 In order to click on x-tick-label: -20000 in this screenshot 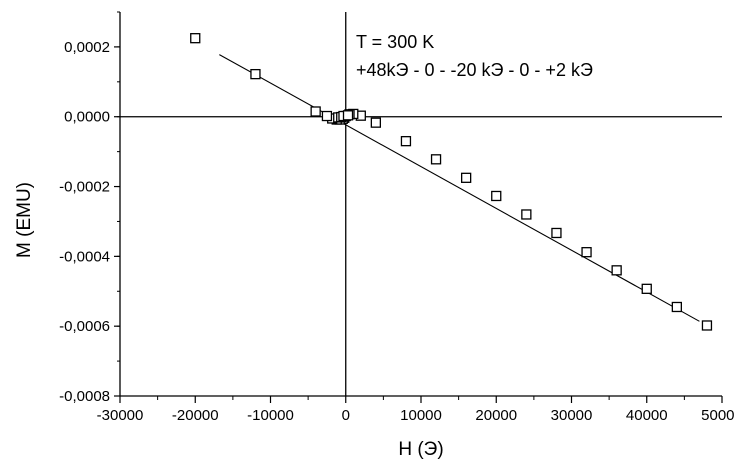, I will do `click(195, 415)`.